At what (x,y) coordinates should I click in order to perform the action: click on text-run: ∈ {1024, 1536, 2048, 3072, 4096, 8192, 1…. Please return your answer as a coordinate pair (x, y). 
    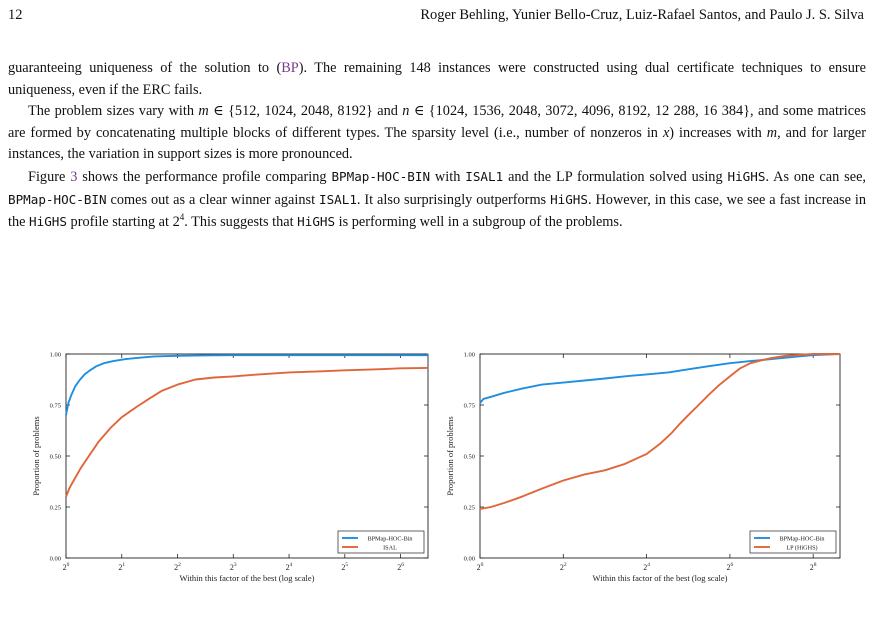
    Looking at the image, I should click on (437, 122).